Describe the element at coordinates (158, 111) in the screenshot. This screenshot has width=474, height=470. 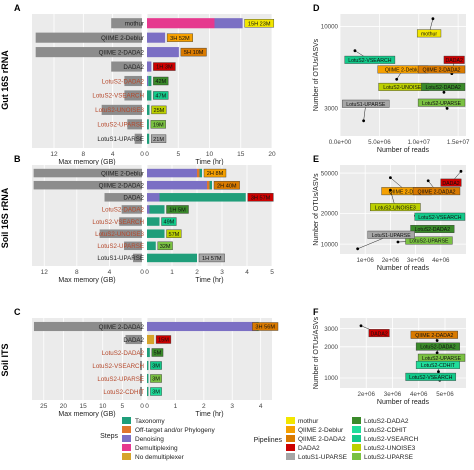
I see `time-data-label: 25M` at that location.